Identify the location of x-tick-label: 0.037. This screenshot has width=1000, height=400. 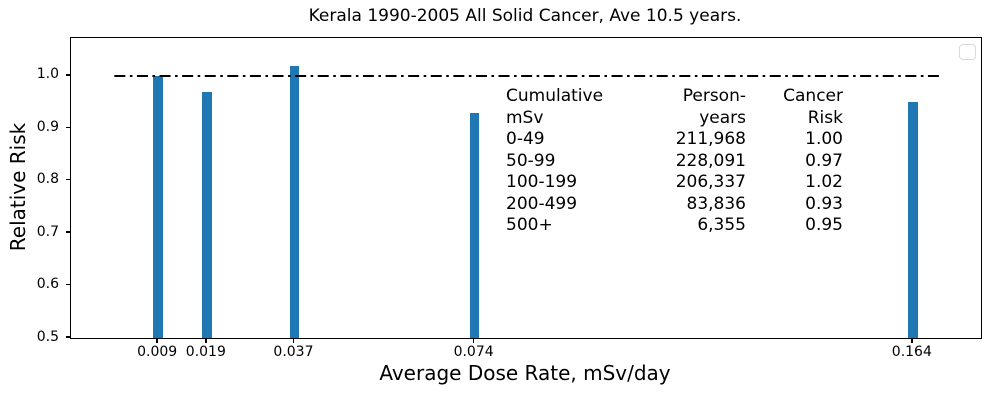
(293, 352).